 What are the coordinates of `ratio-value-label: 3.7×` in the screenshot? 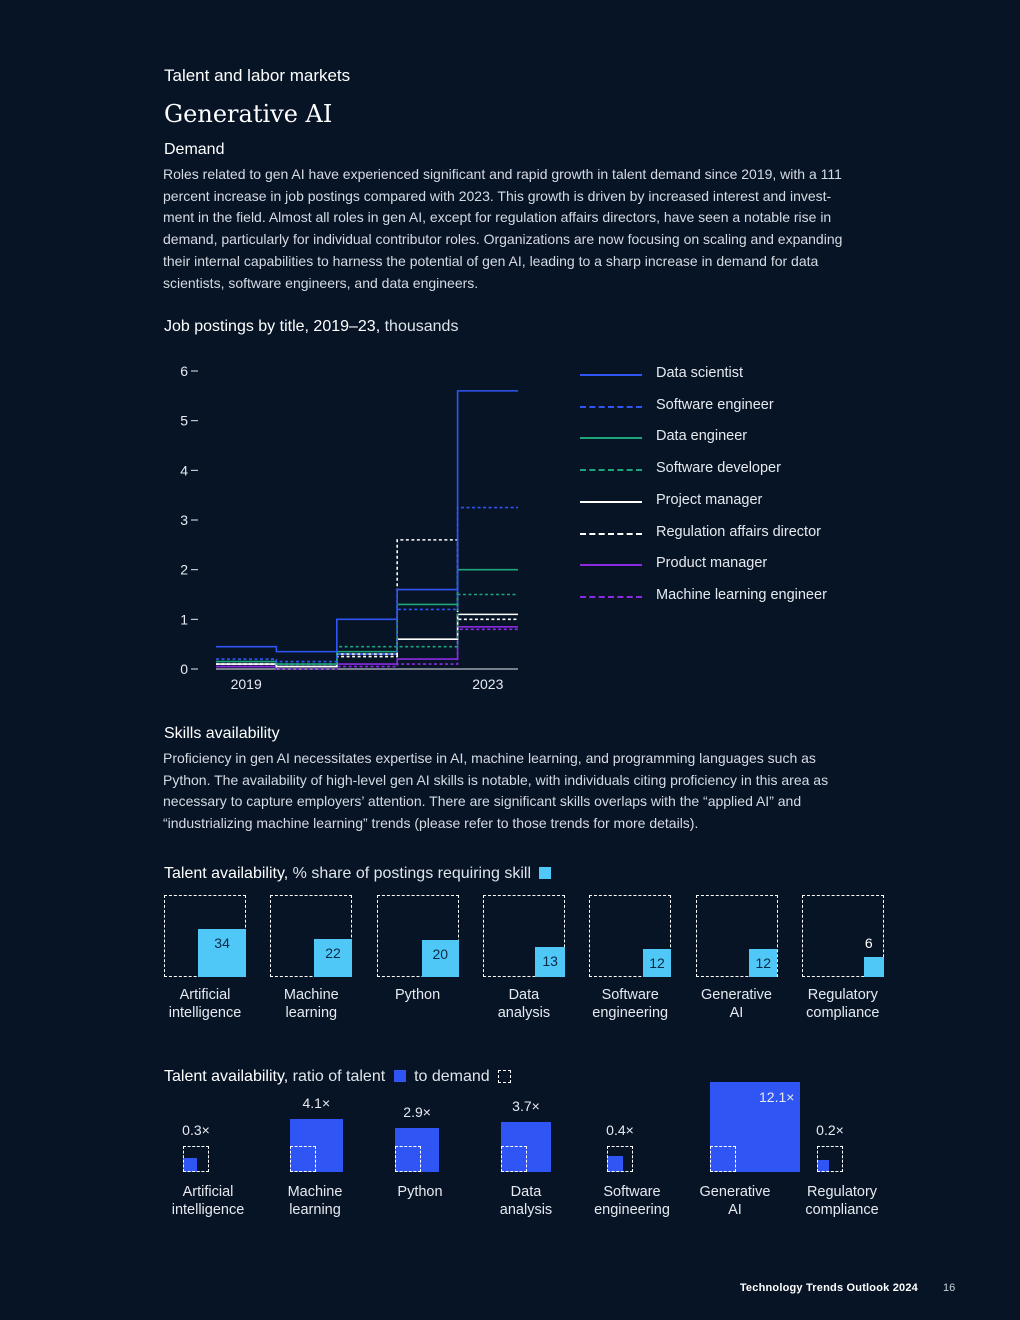 It's located at (526, 1105).